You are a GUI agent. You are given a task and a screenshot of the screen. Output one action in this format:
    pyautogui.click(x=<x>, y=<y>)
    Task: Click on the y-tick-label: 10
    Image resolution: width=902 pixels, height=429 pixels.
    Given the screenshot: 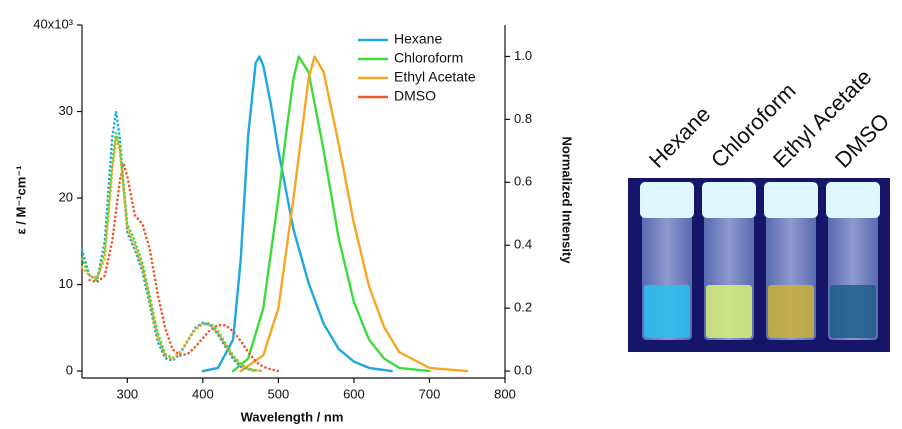 What is the action you would take?
    pyautogui.click(x=66, y=283)
    